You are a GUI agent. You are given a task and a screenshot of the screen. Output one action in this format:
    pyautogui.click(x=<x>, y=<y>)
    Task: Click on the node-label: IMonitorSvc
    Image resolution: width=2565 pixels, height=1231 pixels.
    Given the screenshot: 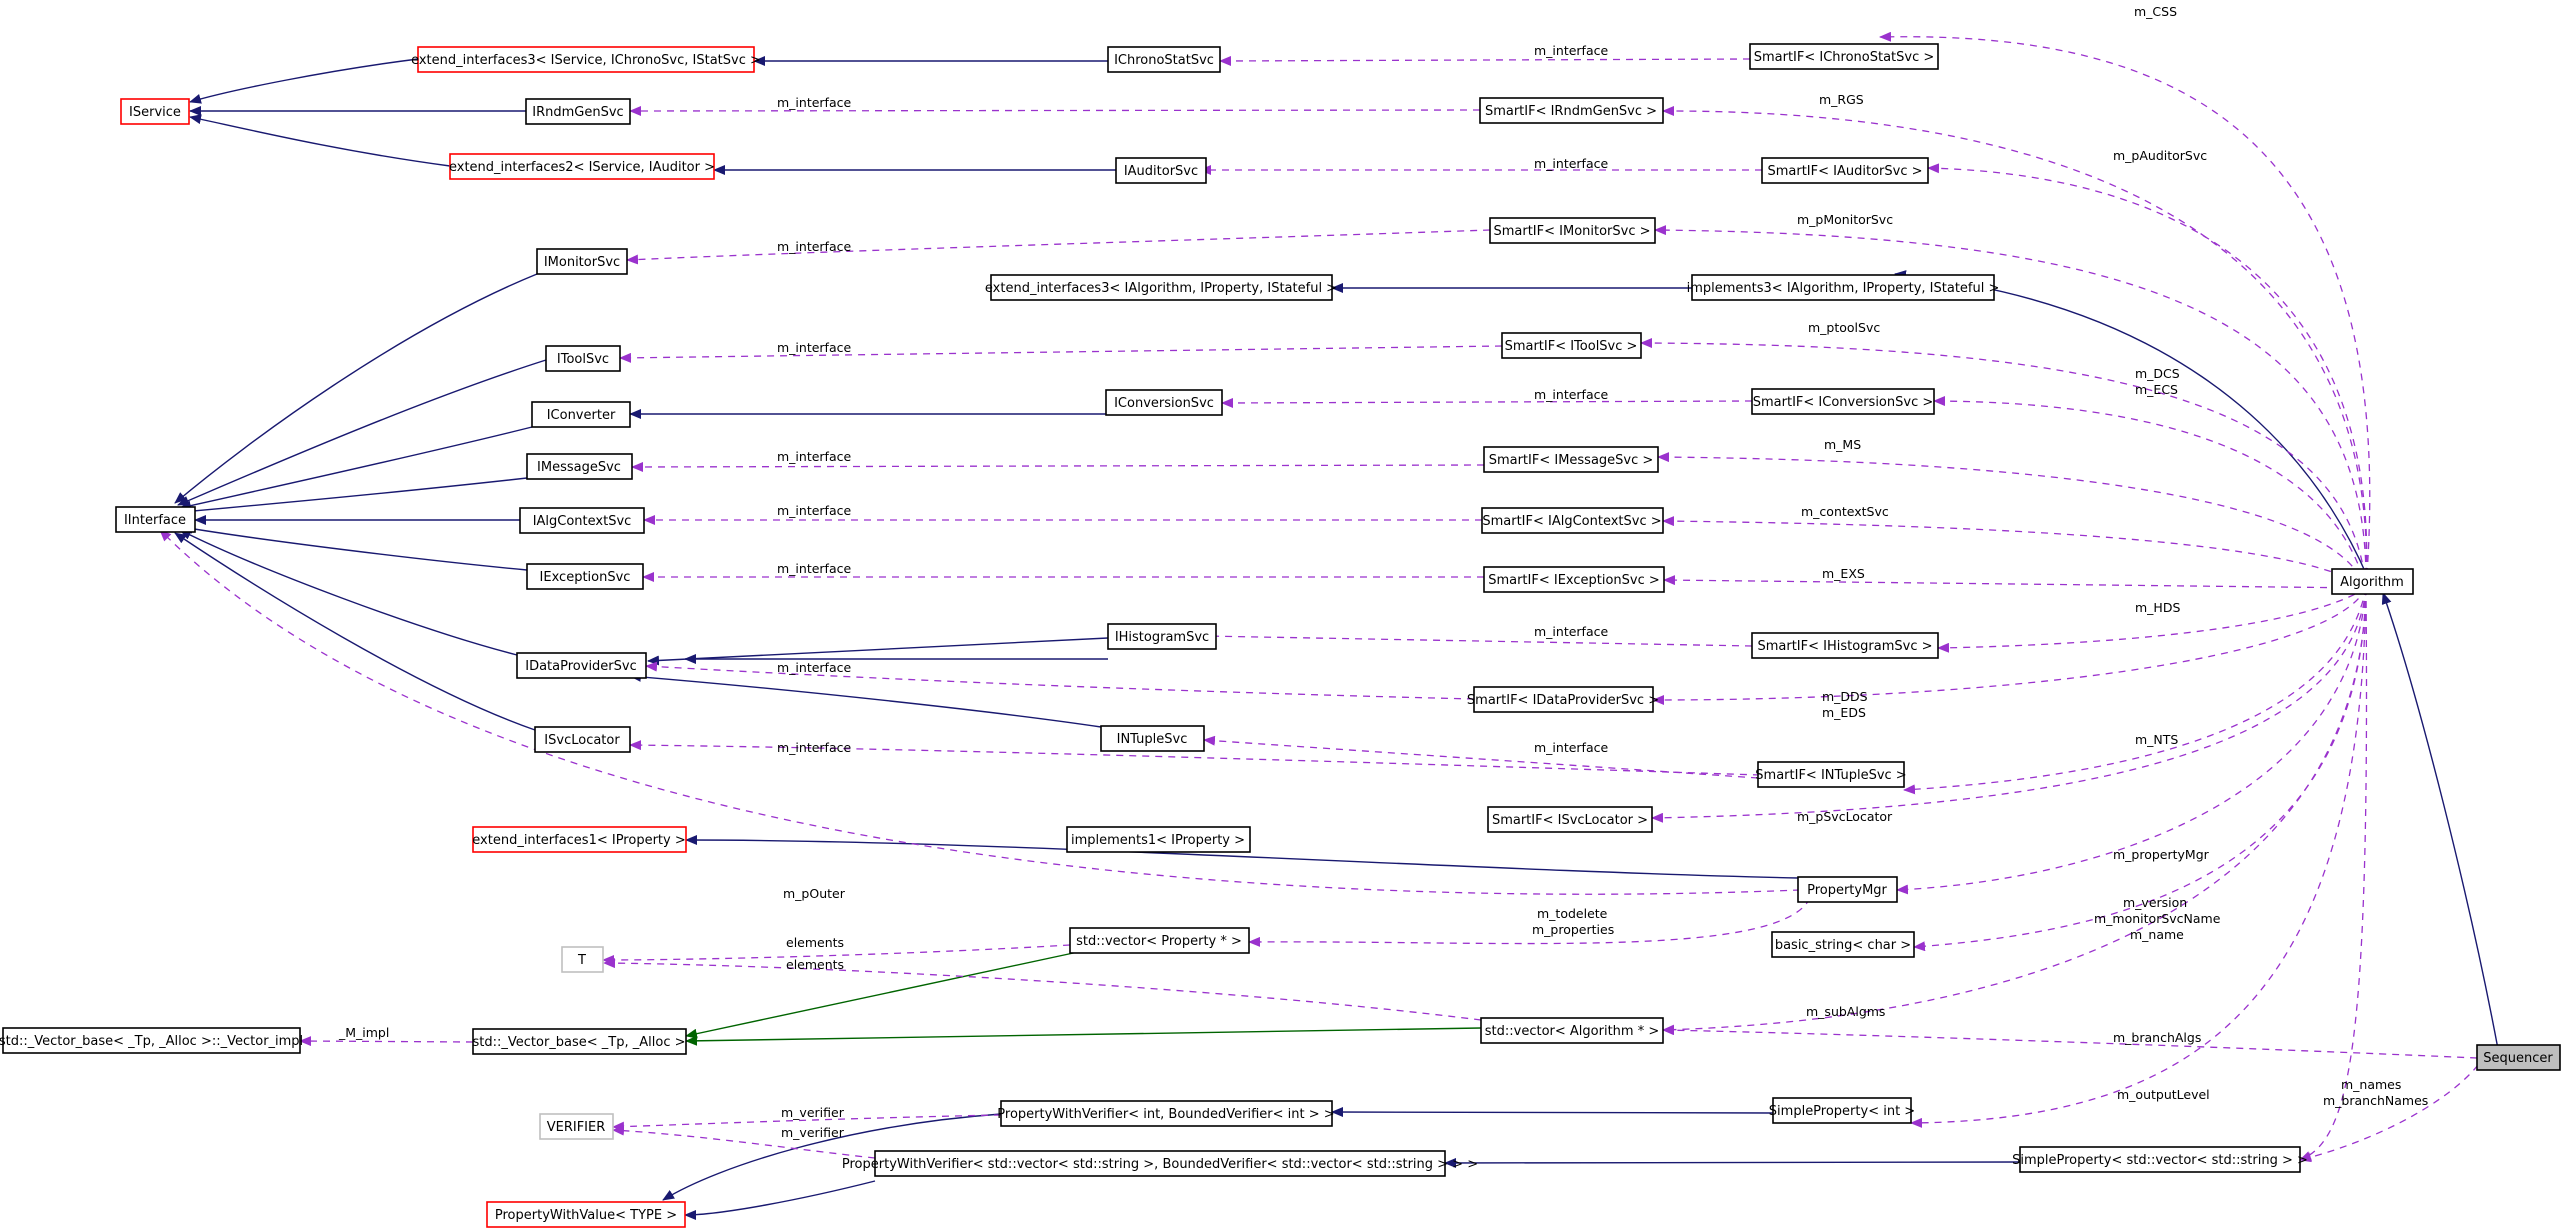 What is the action you would take?
    pyautogui.click(x=582, y=262)
    